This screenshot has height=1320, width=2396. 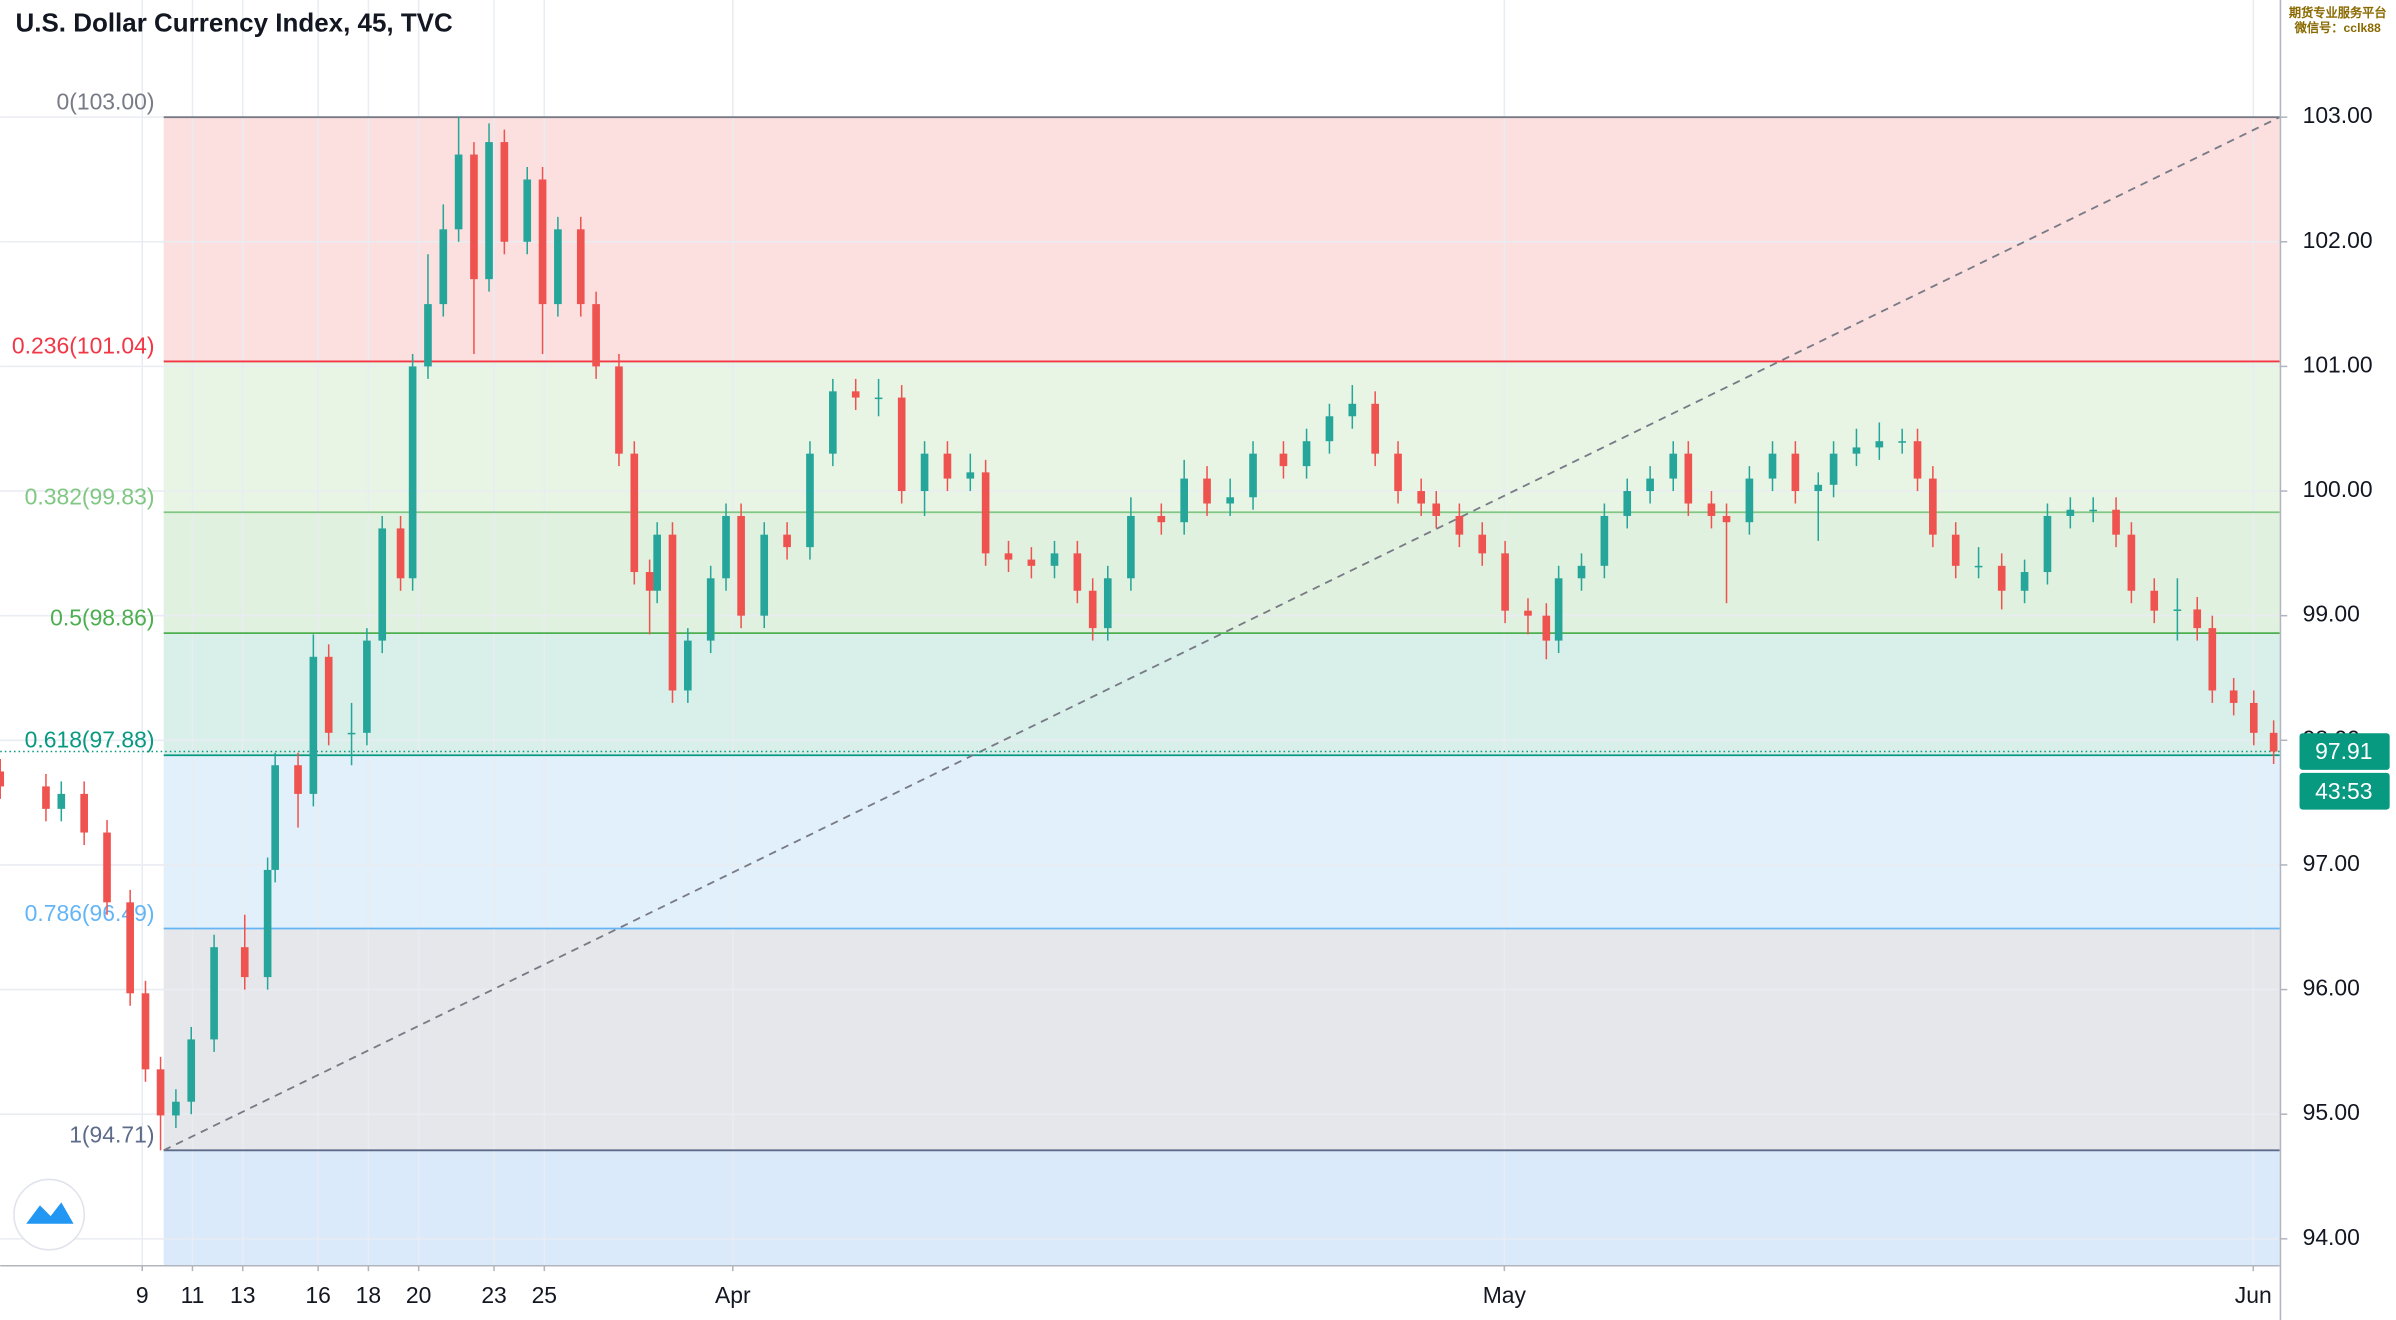 I want to click on watermark: 期货专业服务平台, so click(x=2338, y=12).